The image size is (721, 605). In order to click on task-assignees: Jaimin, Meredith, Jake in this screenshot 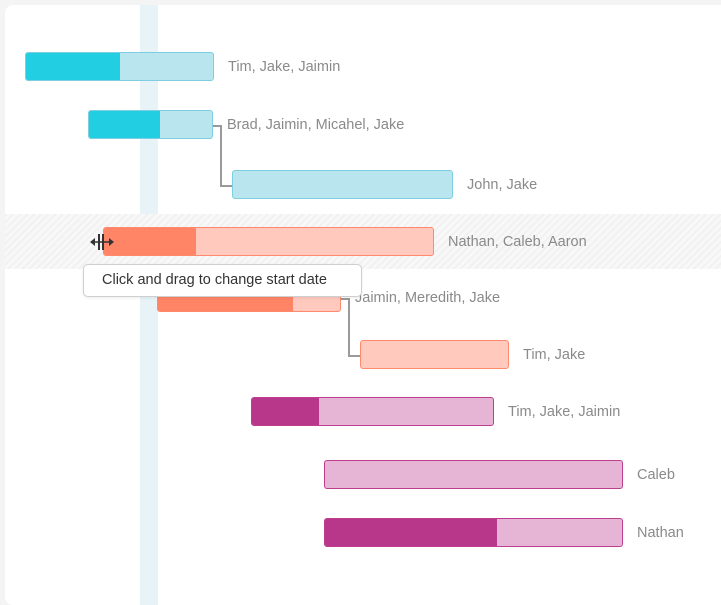, I will do `click(428, 298)`.